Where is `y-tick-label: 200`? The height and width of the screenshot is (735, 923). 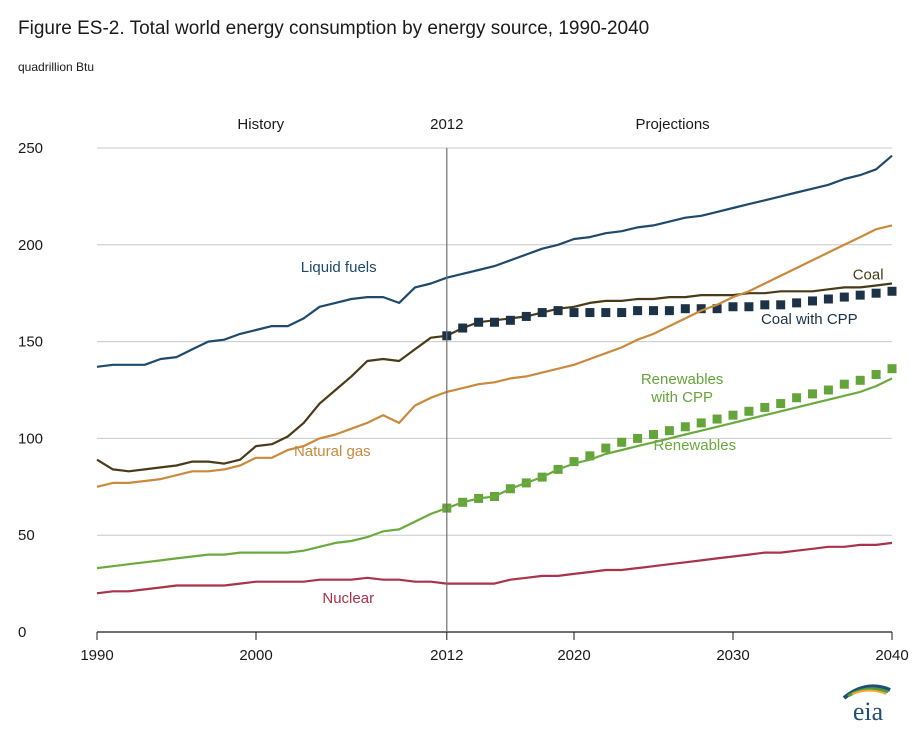
y-tick-label: 200 is located at coordinates (30, 245).